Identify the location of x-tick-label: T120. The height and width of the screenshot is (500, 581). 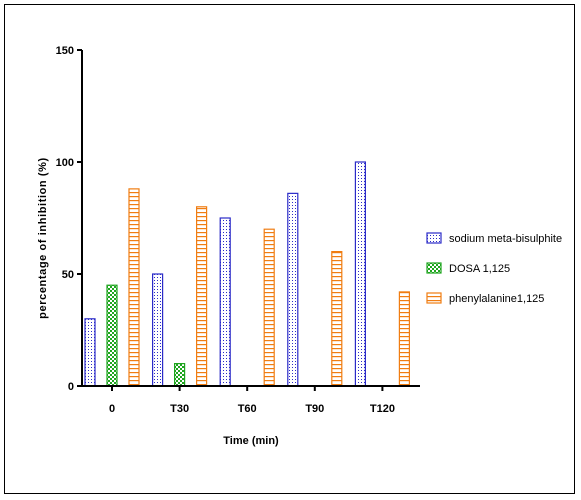
(382, 409).